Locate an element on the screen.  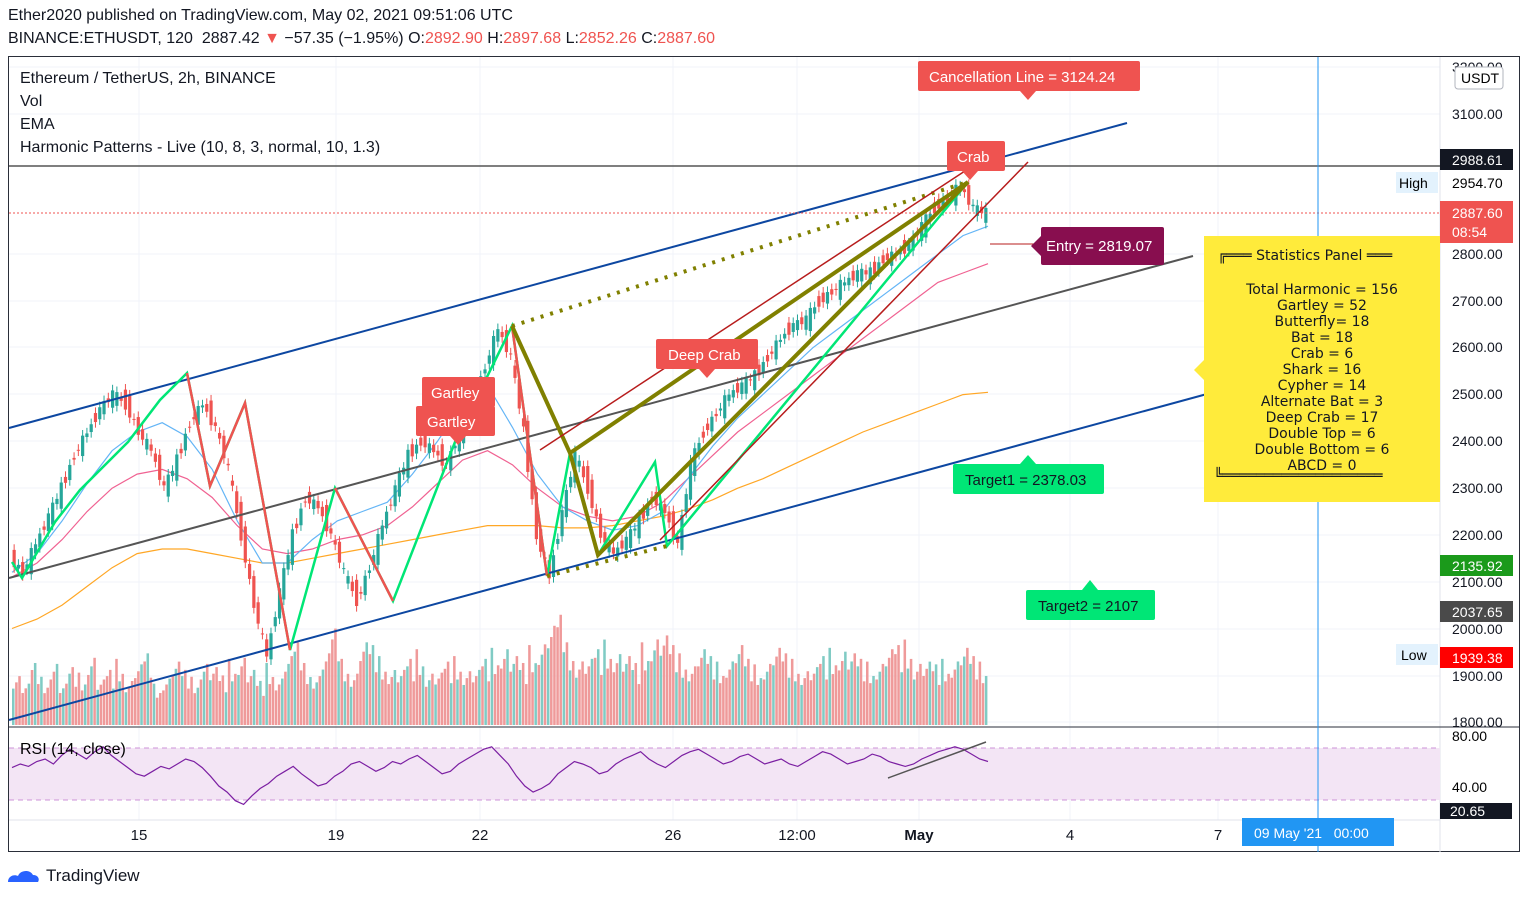
countdown: 08:54 is located at coordinates (1469, 232).